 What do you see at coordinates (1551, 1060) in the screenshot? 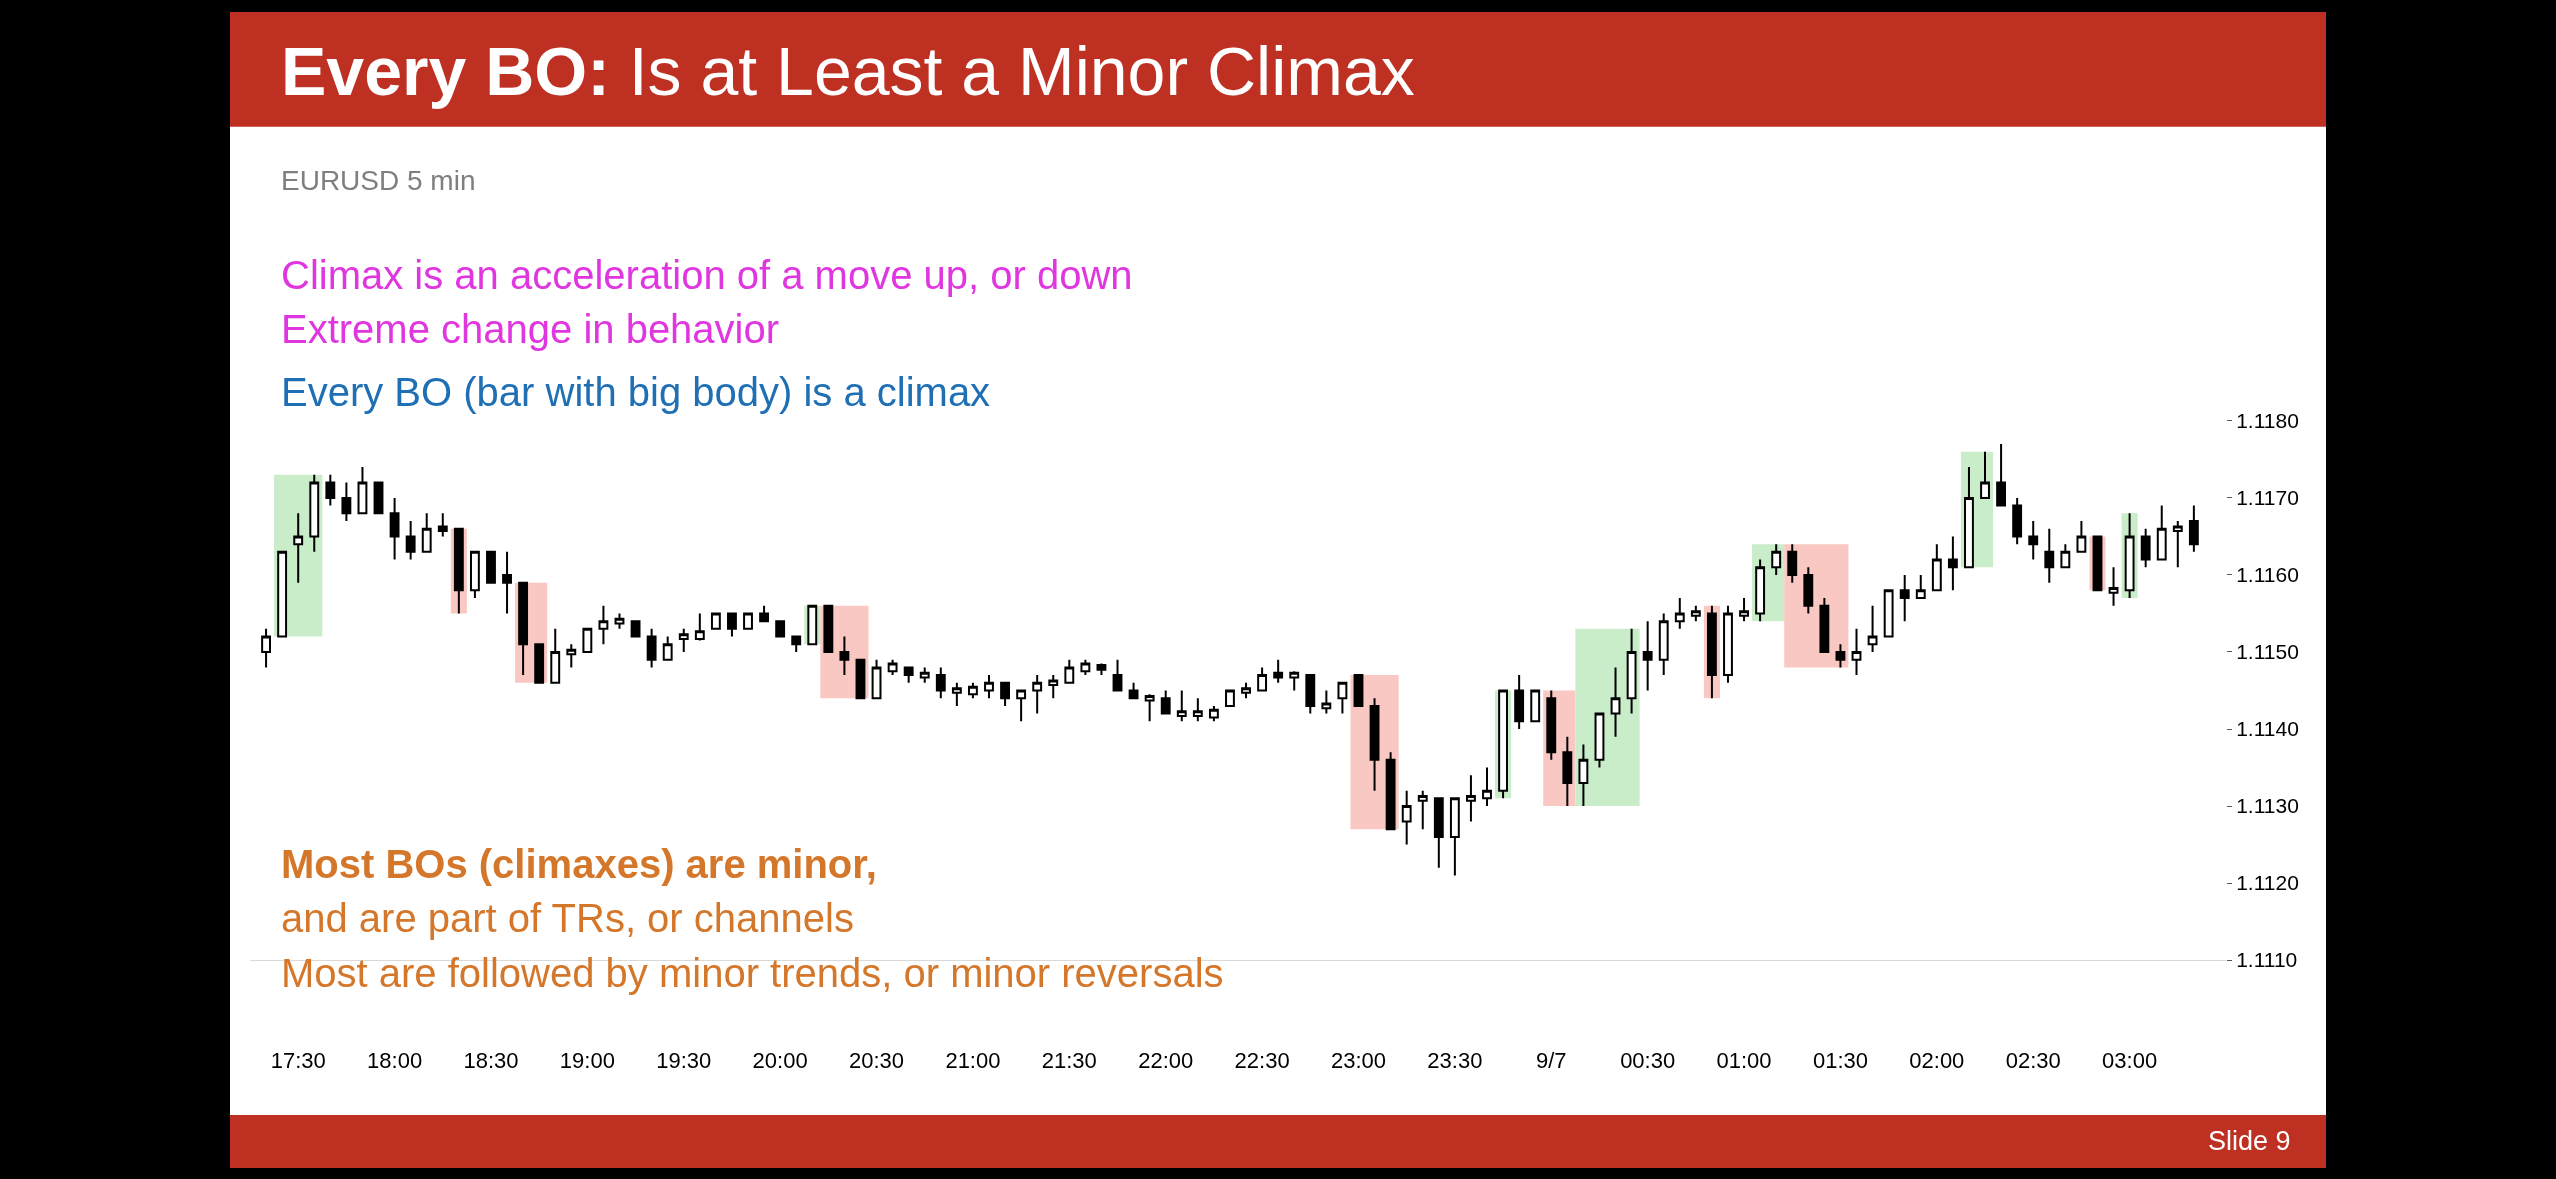
I see `x-tick-label: 9/7` at bounding box center [1551, 1060].